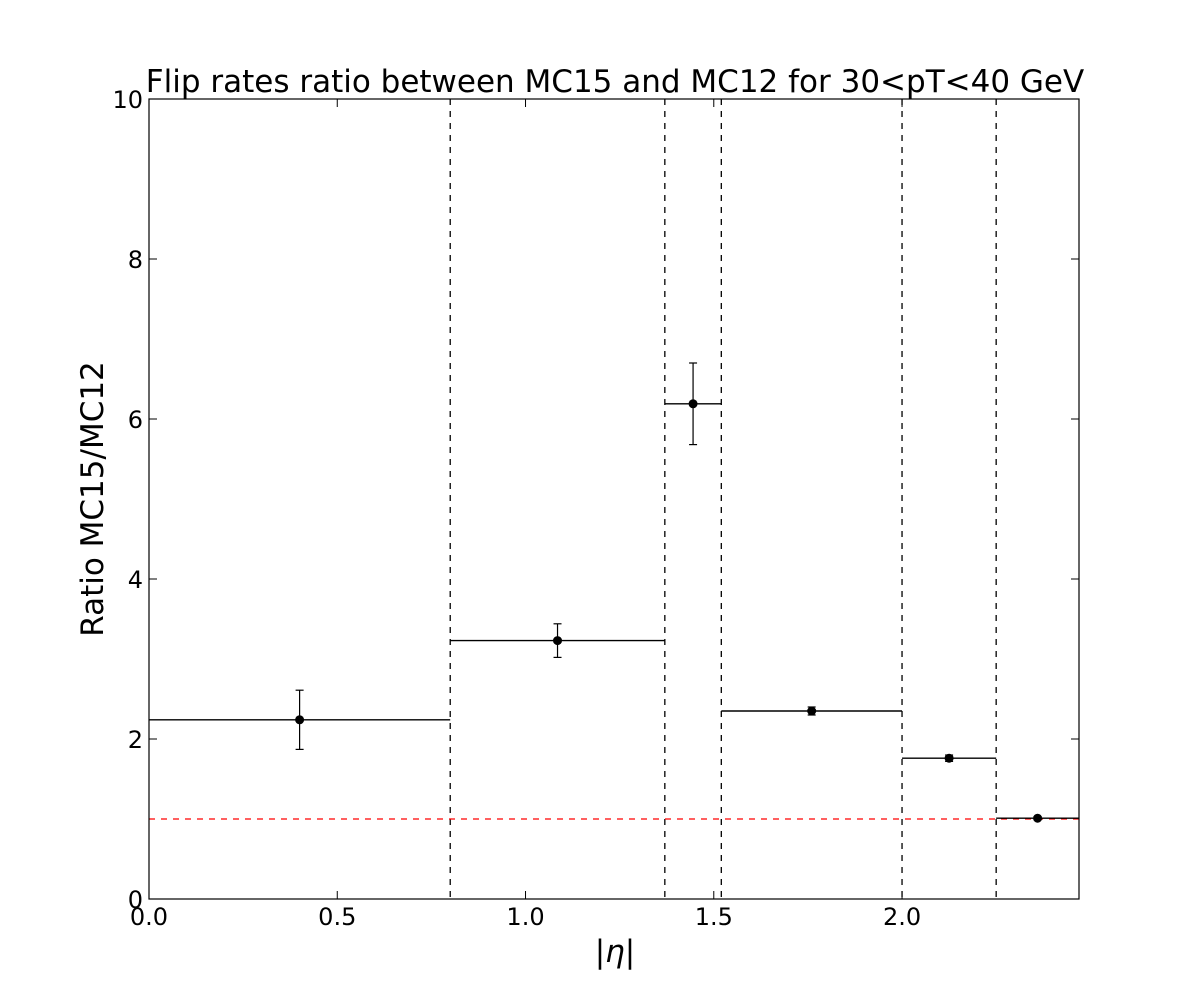  I want to click on x-tick-label-0: 0.0, so click(149, 917).